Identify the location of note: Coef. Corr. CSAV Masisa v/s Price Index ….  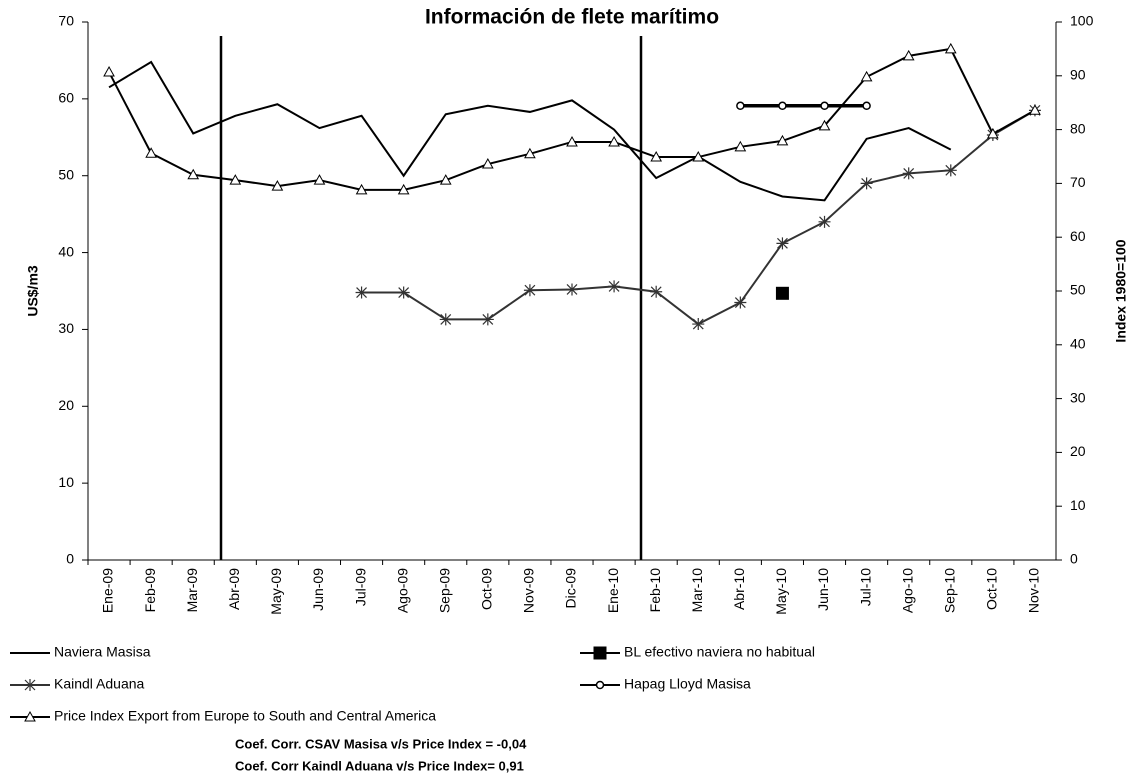
(381, 743).